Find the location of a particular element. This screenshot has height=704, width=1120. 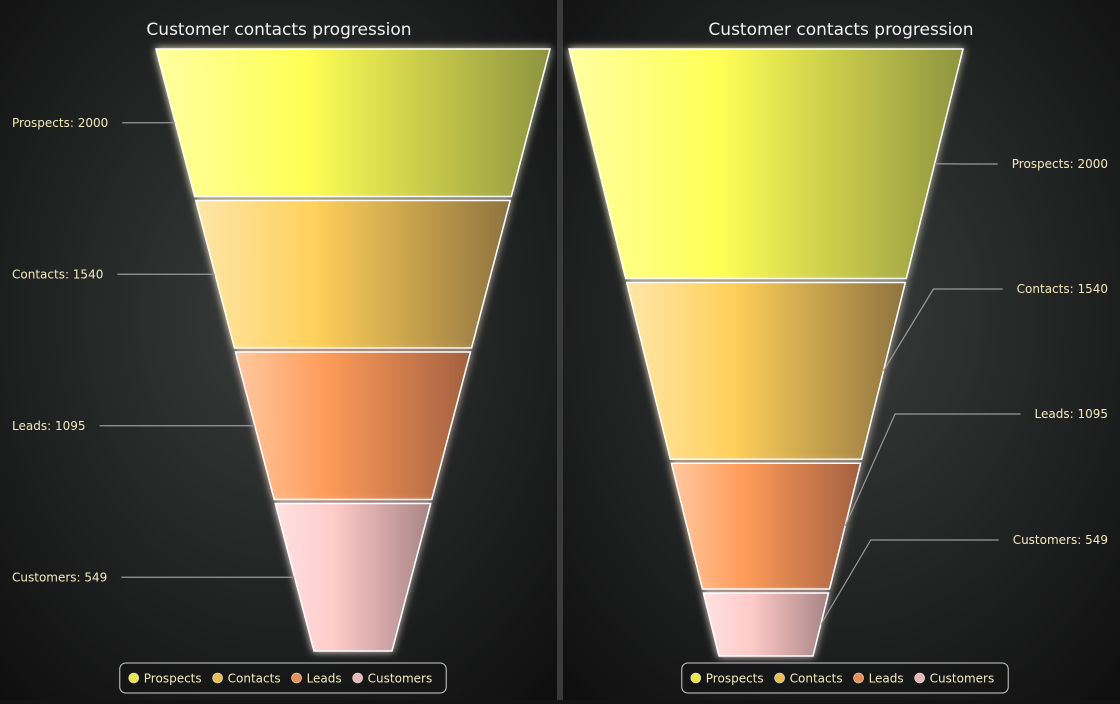

right-legend-marker-customers is located at coordinates (920, 678).